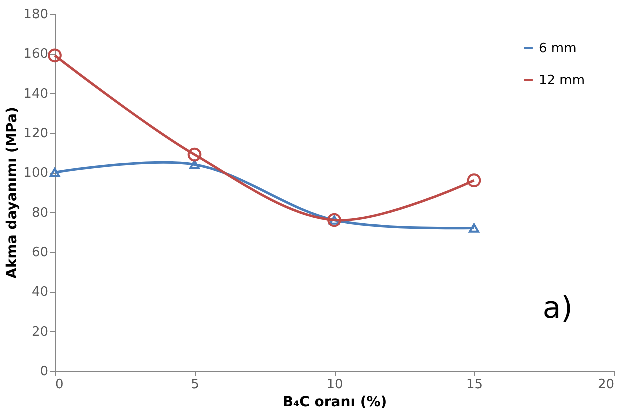  Describe the element at coordinates (36, 15) in the screenshot. I see `y-tick-label: 180` at that location.